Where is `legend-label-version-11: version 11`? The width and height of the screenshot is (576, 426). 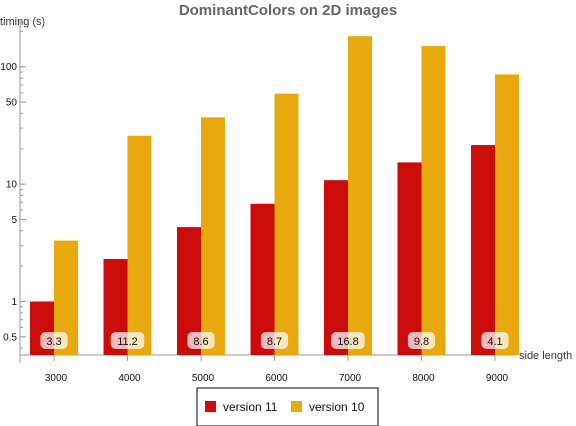 legend-label-version-11: version 11 is located at coordinates (250, 407).